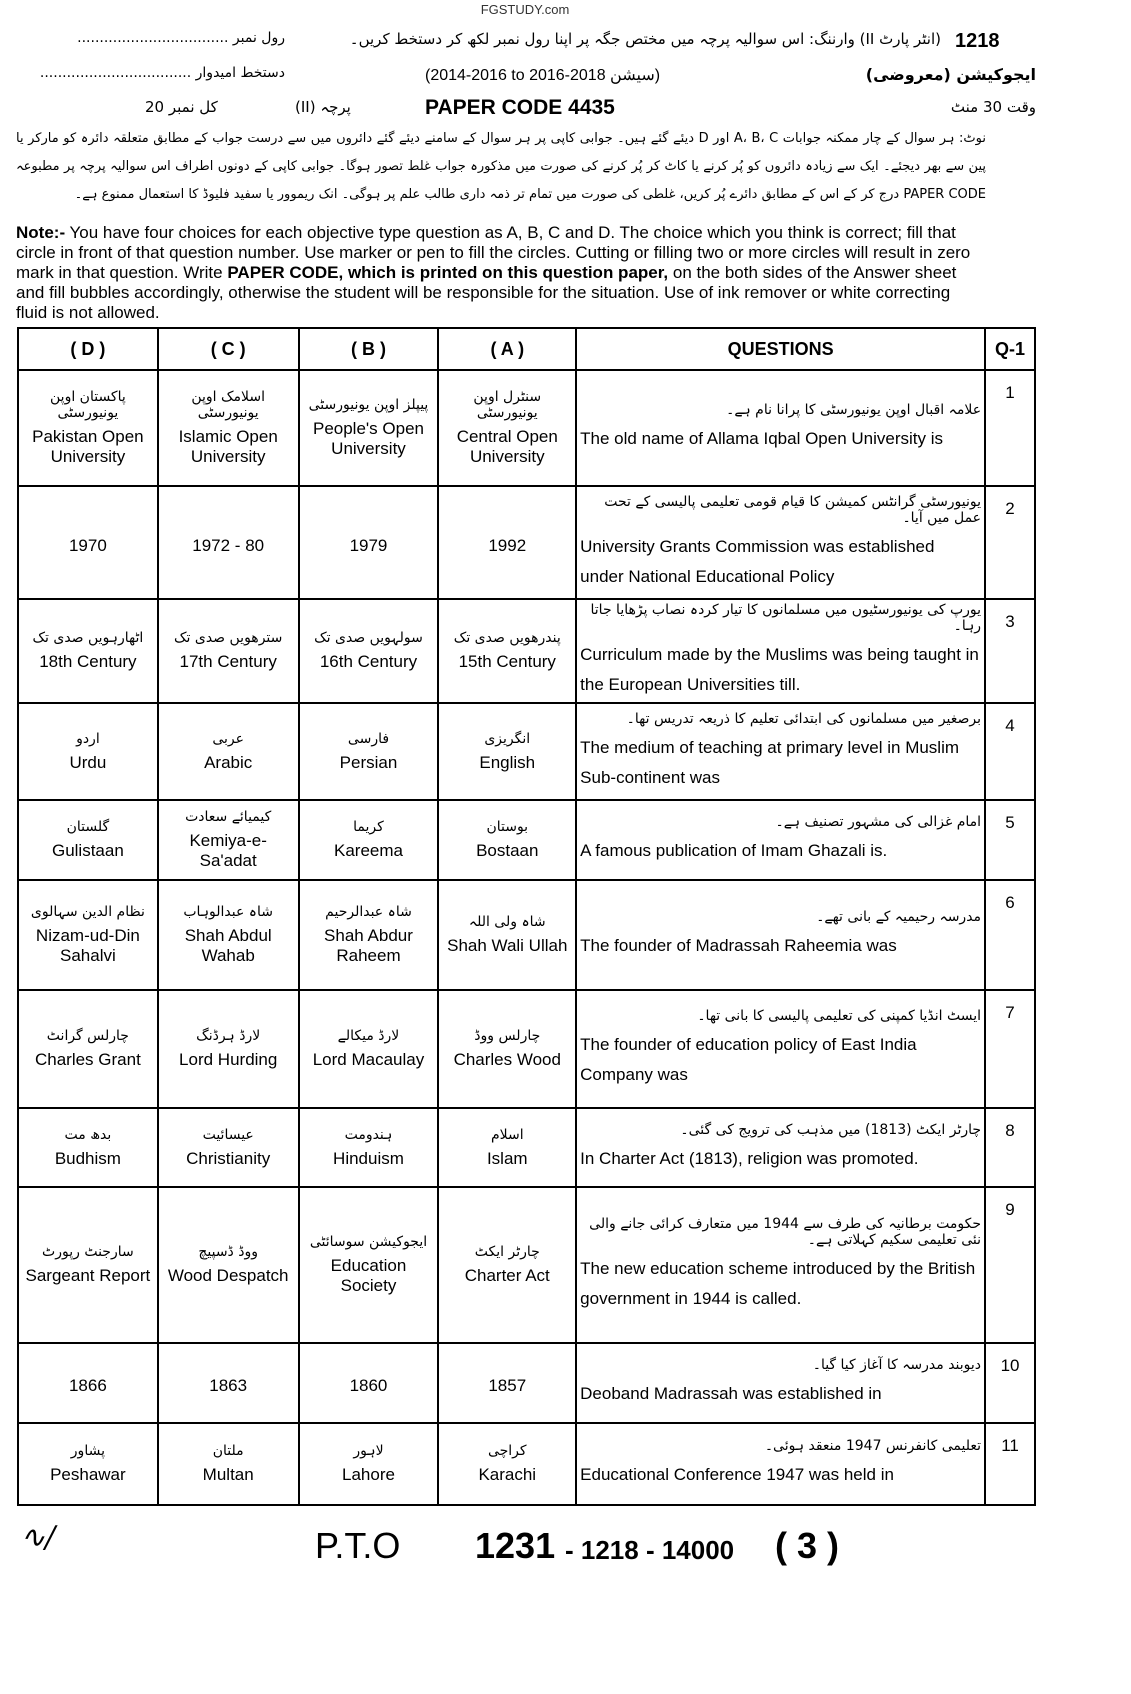 Image resolution: width=1131 pixels, height=1694 pixels. I want to click on option-english: 1972 - 80, so click(228, 545).